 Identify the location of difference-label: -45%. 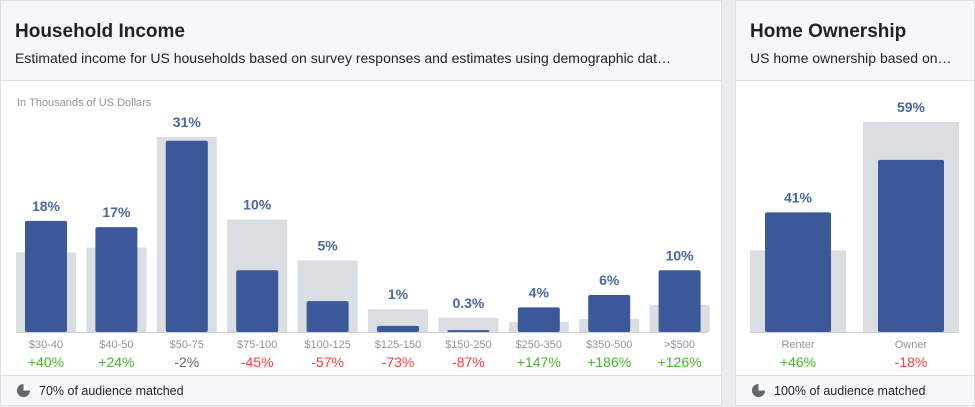
(257, 362).